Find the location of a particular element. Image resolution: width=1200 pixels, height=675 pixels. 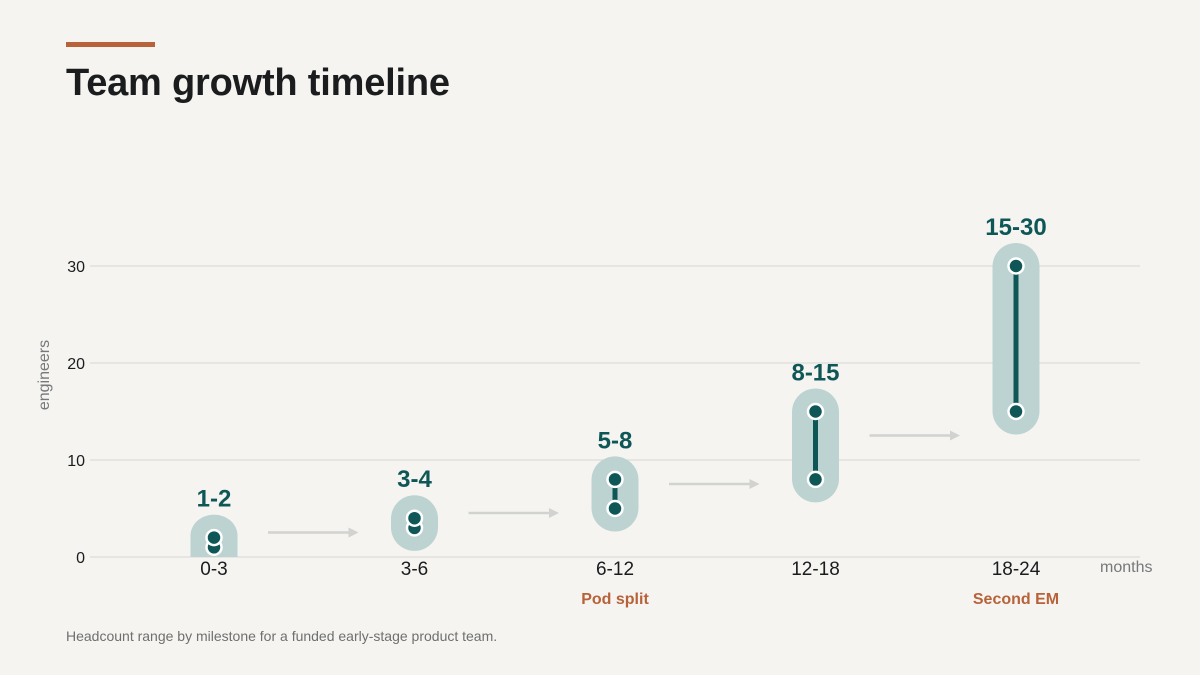

milestone-annotation: Pod split is located at coordinates (615, 599).